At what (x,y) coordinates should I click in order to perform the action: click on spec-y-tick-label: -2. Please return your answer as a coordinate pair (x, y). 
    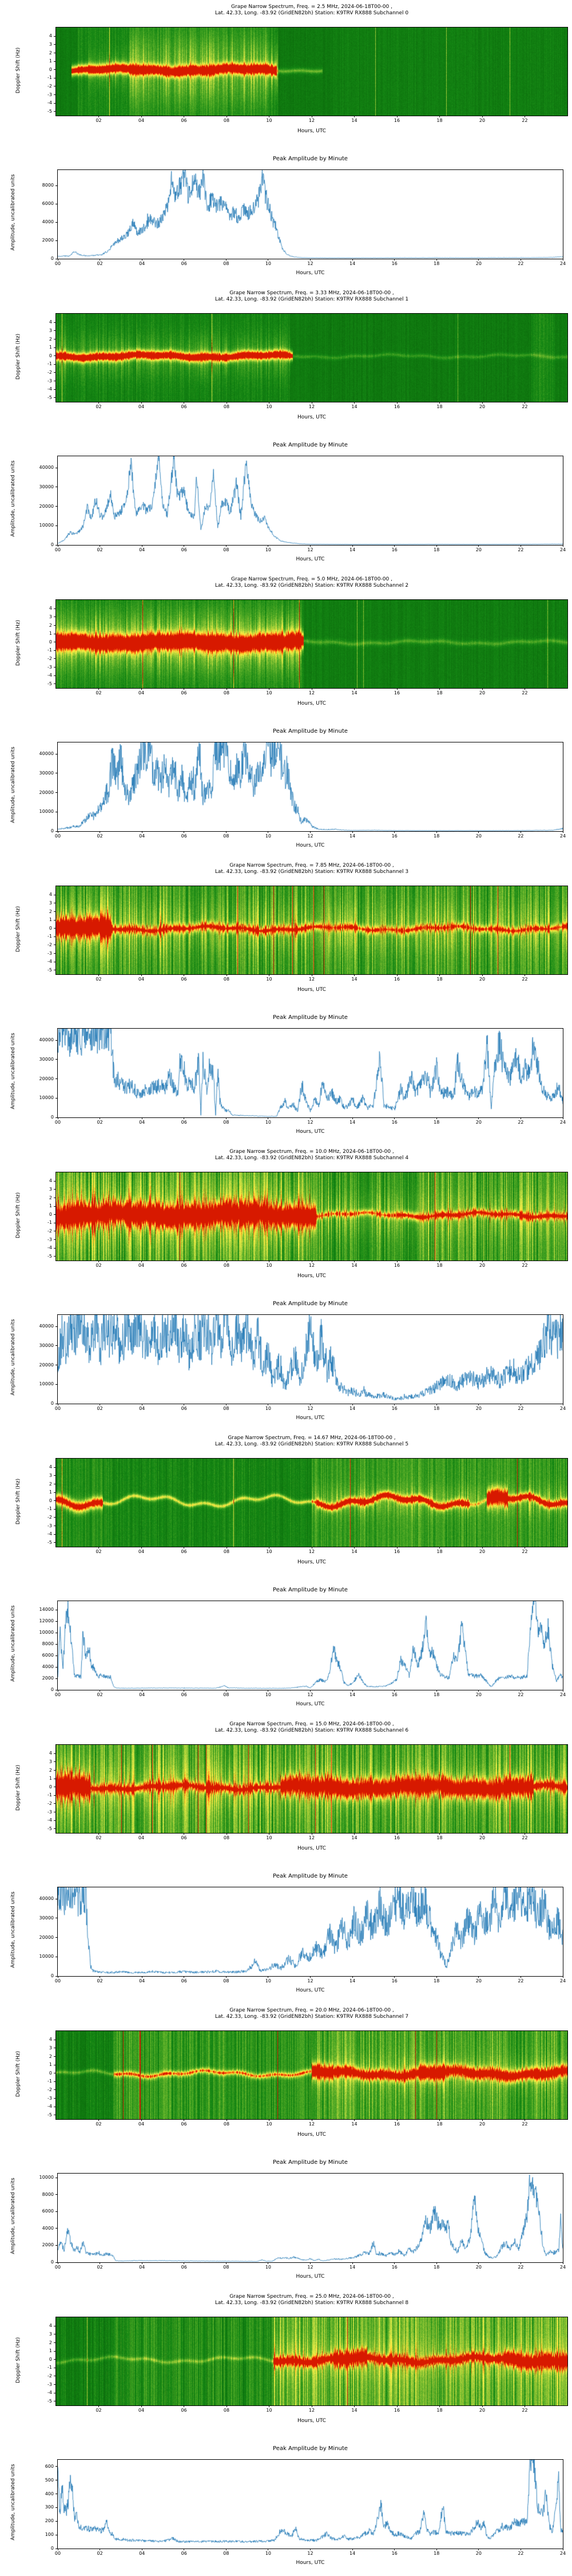
    Looking at the image, I should click on (49, 1517).